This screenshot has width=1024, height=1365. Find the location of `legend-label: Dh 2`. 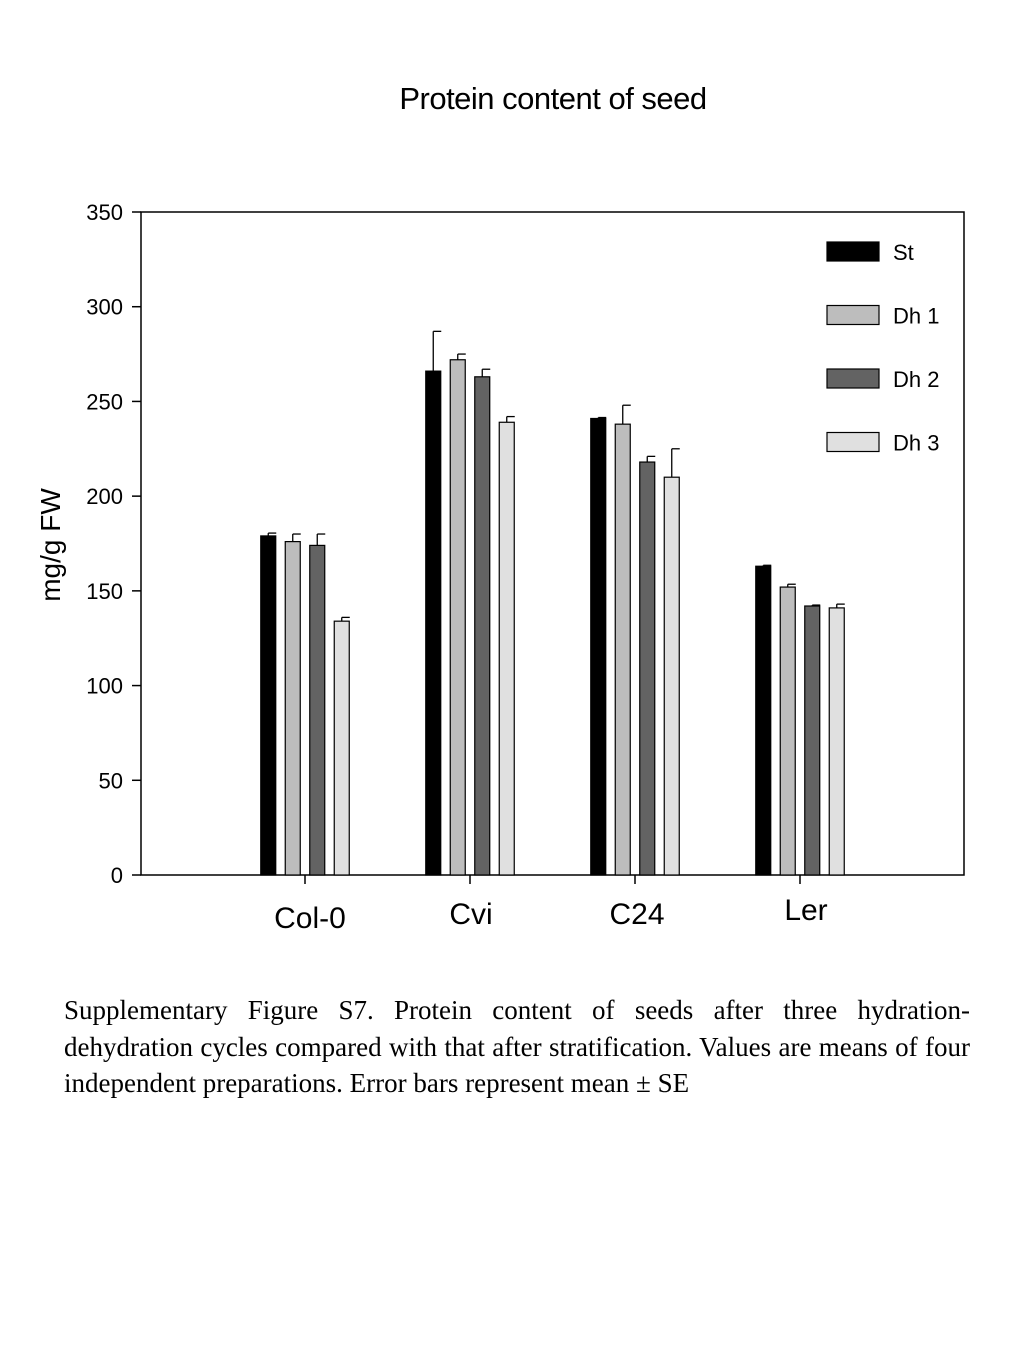

legend-label: Dh 2 is located at coordinates (916, 379).